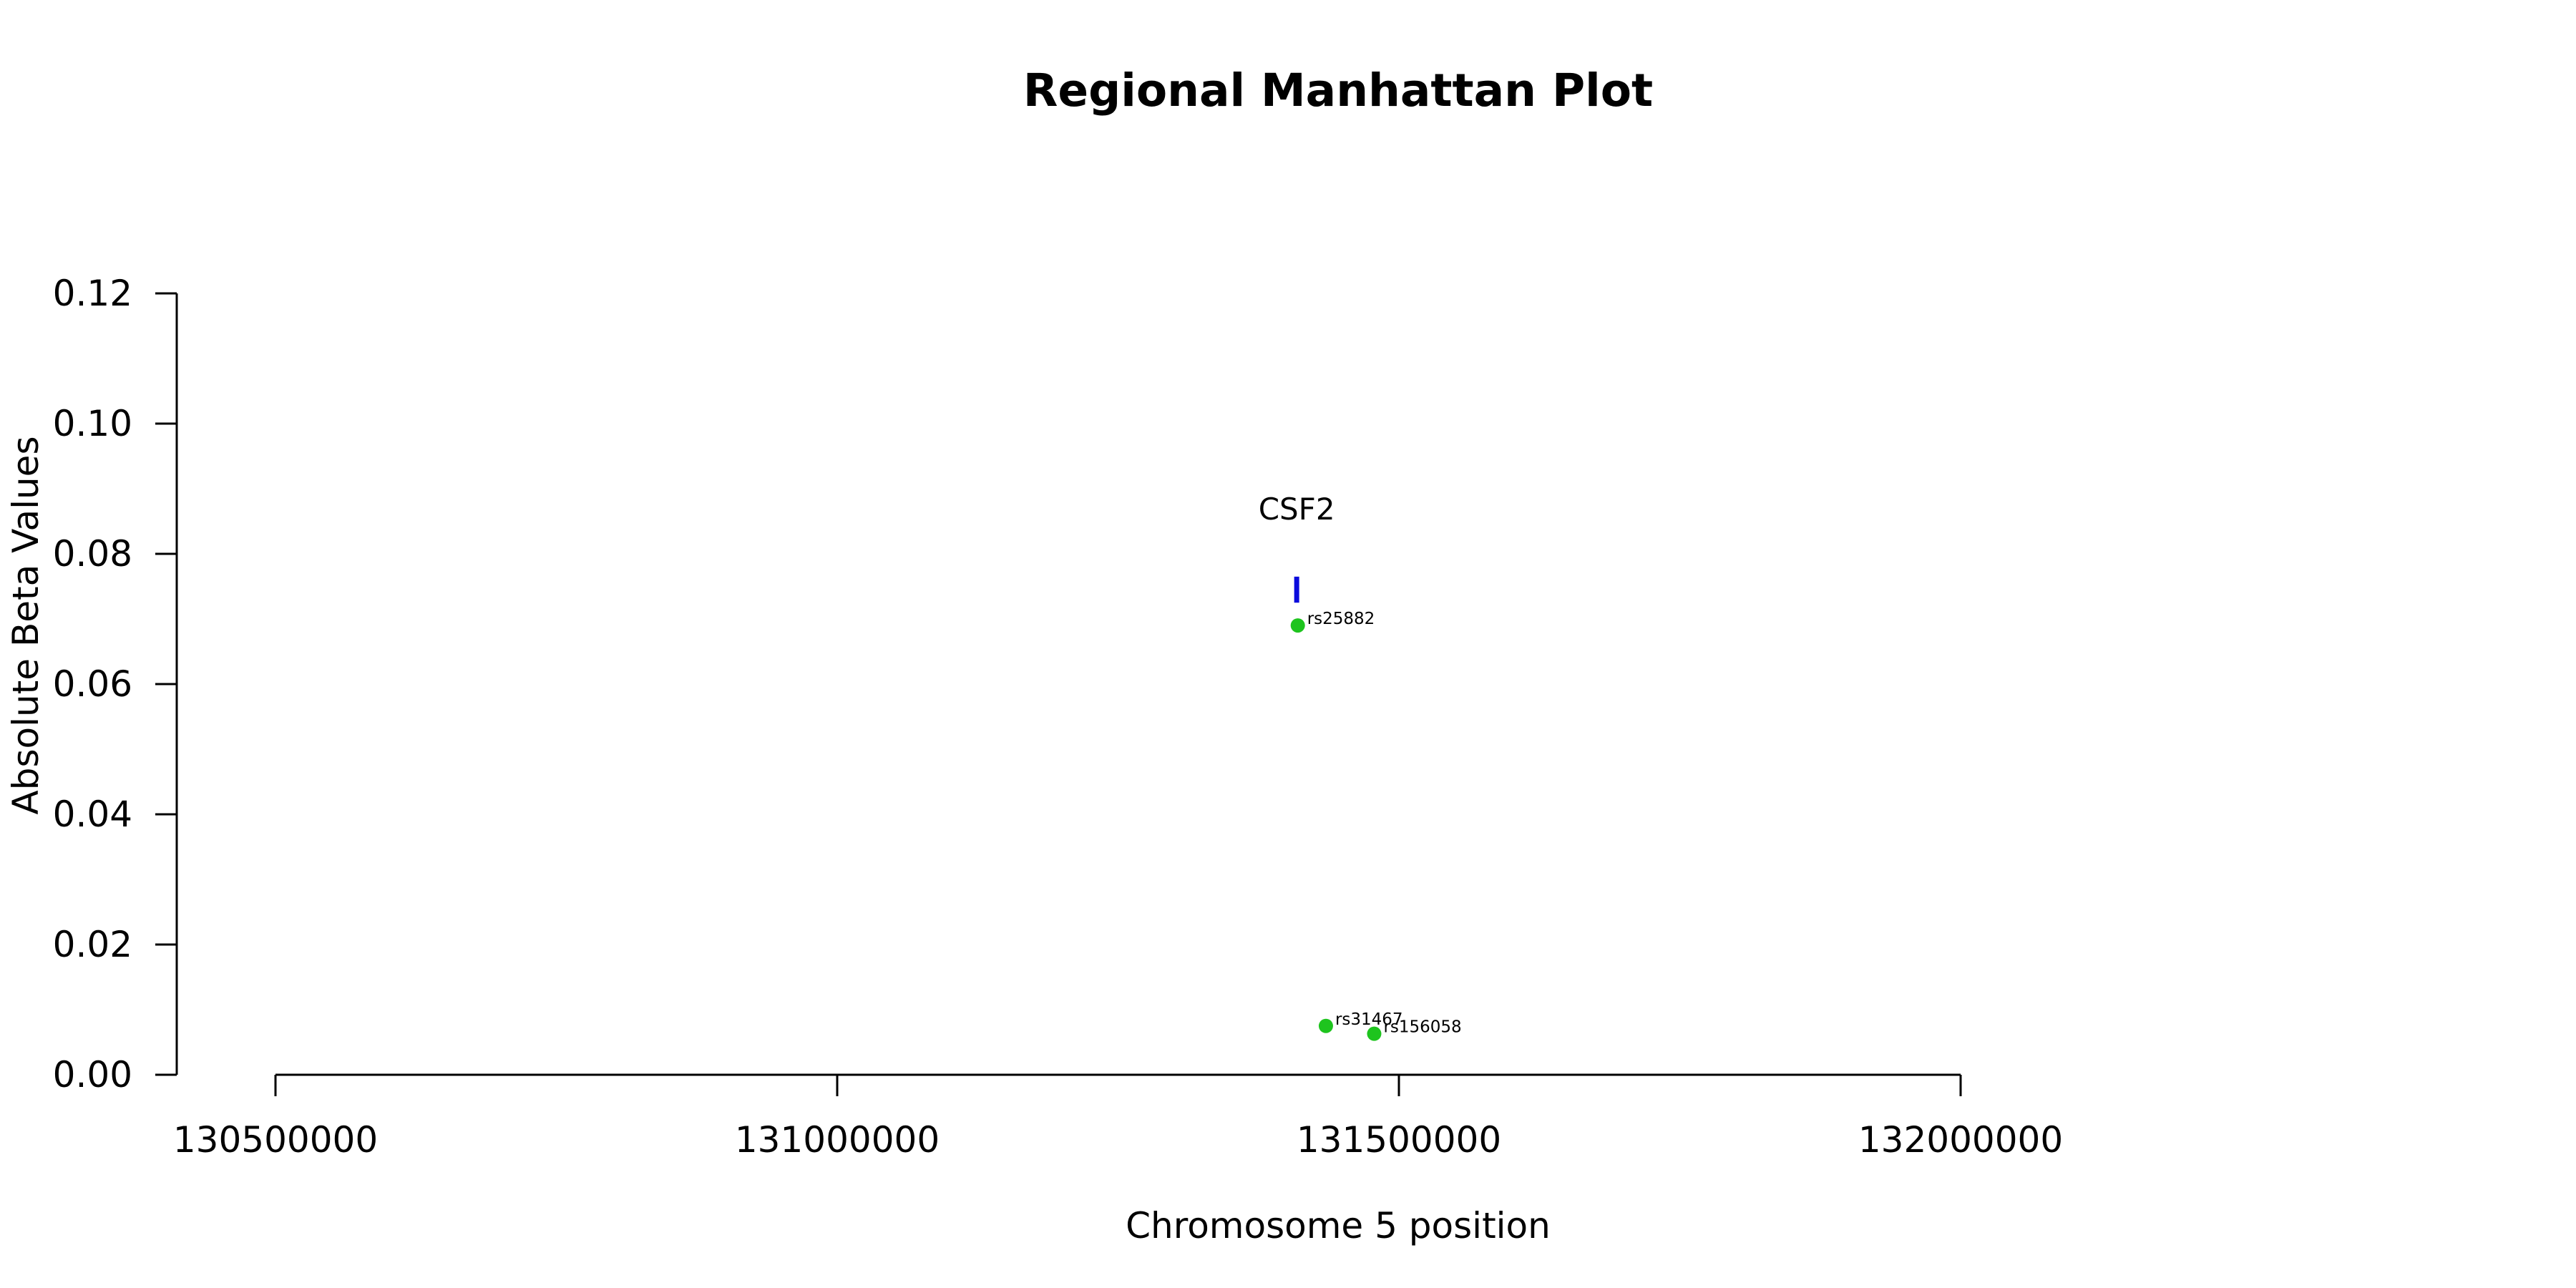  I want to click on y-tick-label: 0.12, so click(92, 293).